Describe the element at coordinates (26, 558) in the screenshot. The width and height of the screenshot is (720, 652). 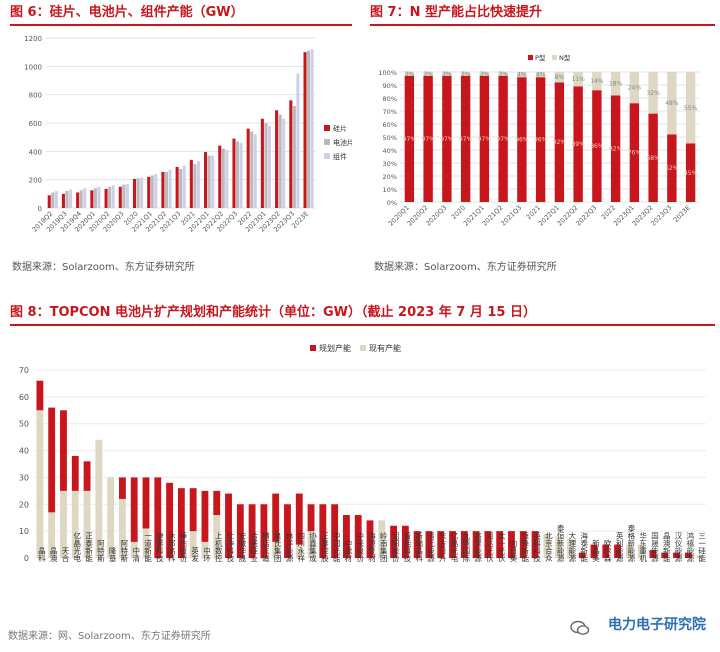
I see `fig8-ytick-label: 0` at that location.